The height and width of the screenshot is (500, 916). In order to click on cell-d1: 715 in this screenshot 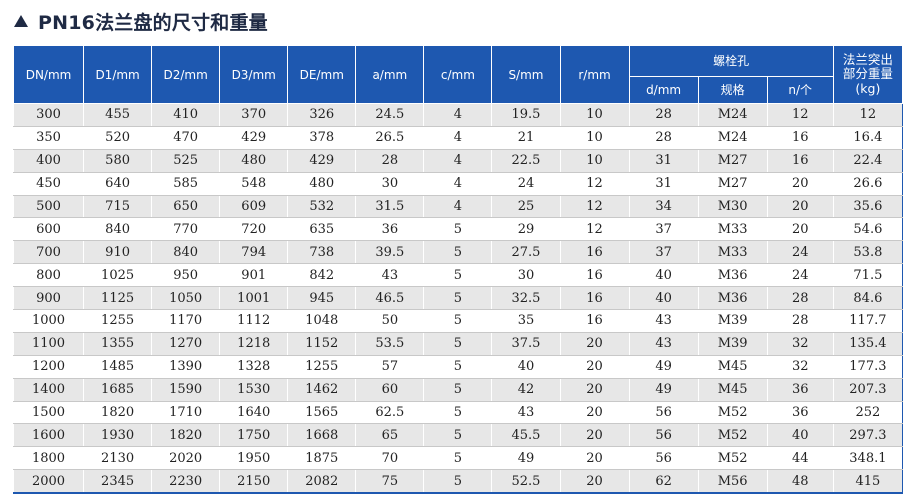, I will do `click(118, 206)`.